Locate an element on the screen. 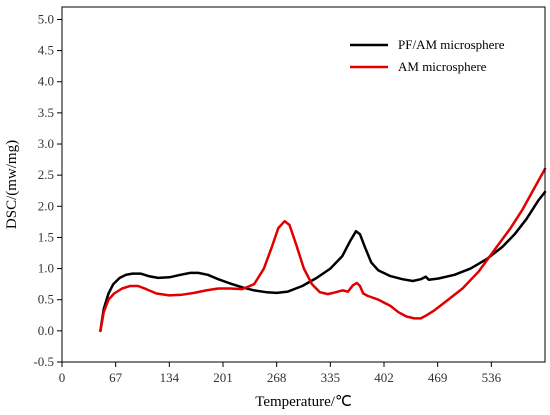  x-tick-label: 134 is located at coordinates (170, 377).